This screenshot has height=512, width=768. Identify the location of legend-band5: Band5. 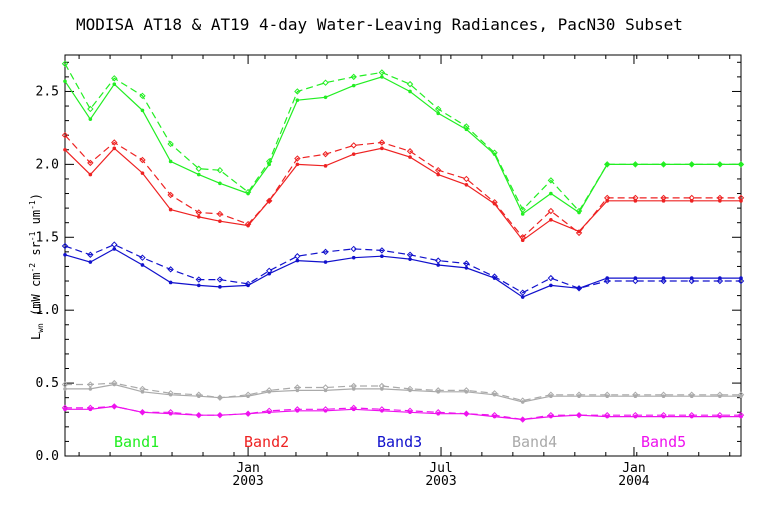
(663, 442).